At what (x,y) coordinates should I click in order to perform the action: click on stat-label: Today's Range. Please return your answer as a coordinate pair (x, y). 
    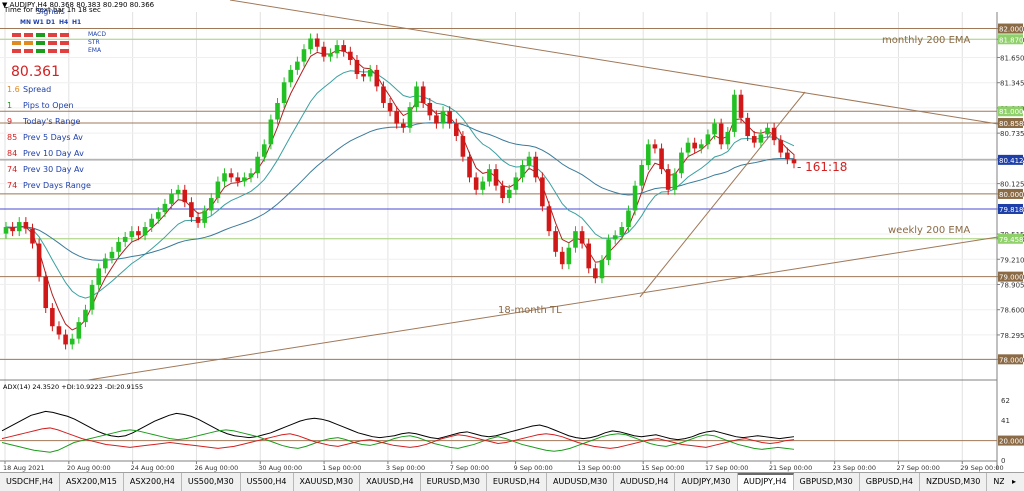
    Looking at the image, I should click on (52, 121).